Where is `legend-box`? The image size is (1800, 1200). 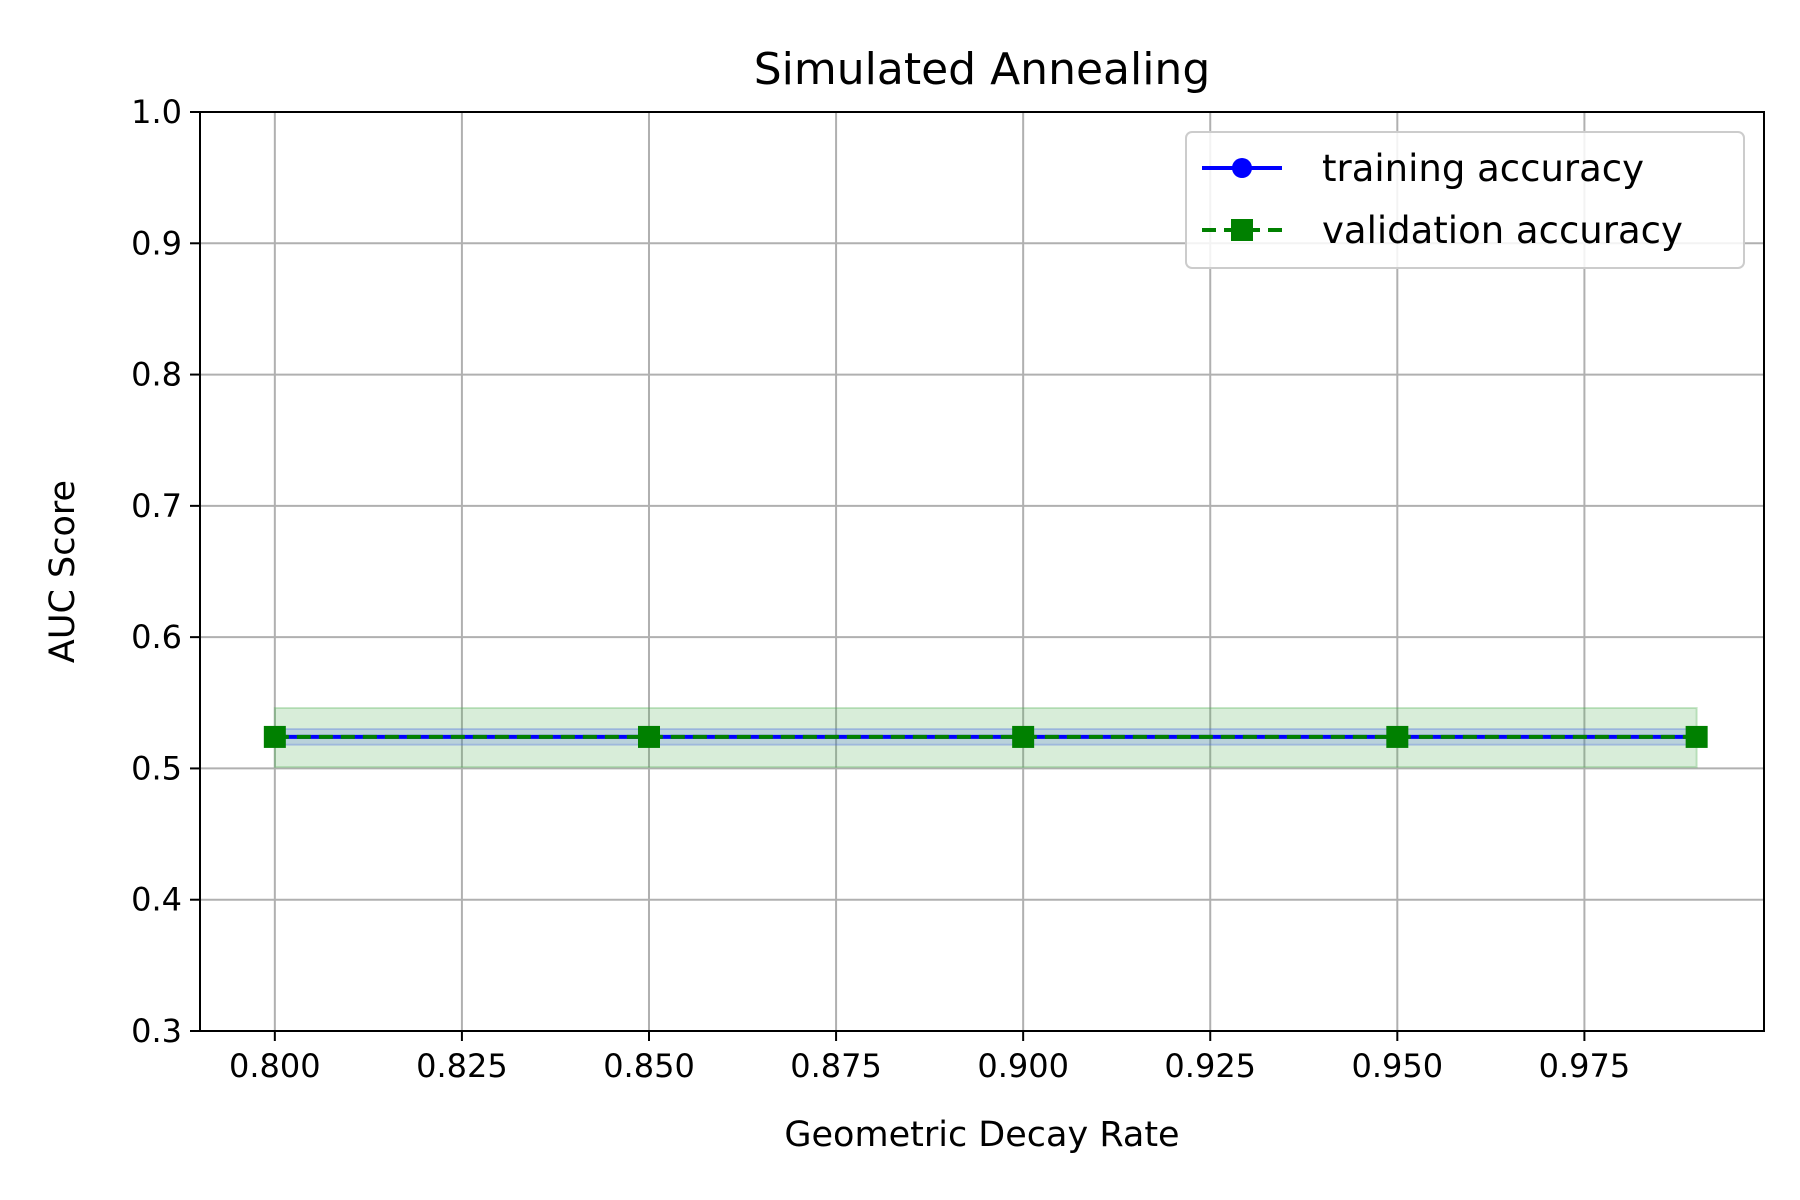
legend-box is located at coordinates (1465, 200).